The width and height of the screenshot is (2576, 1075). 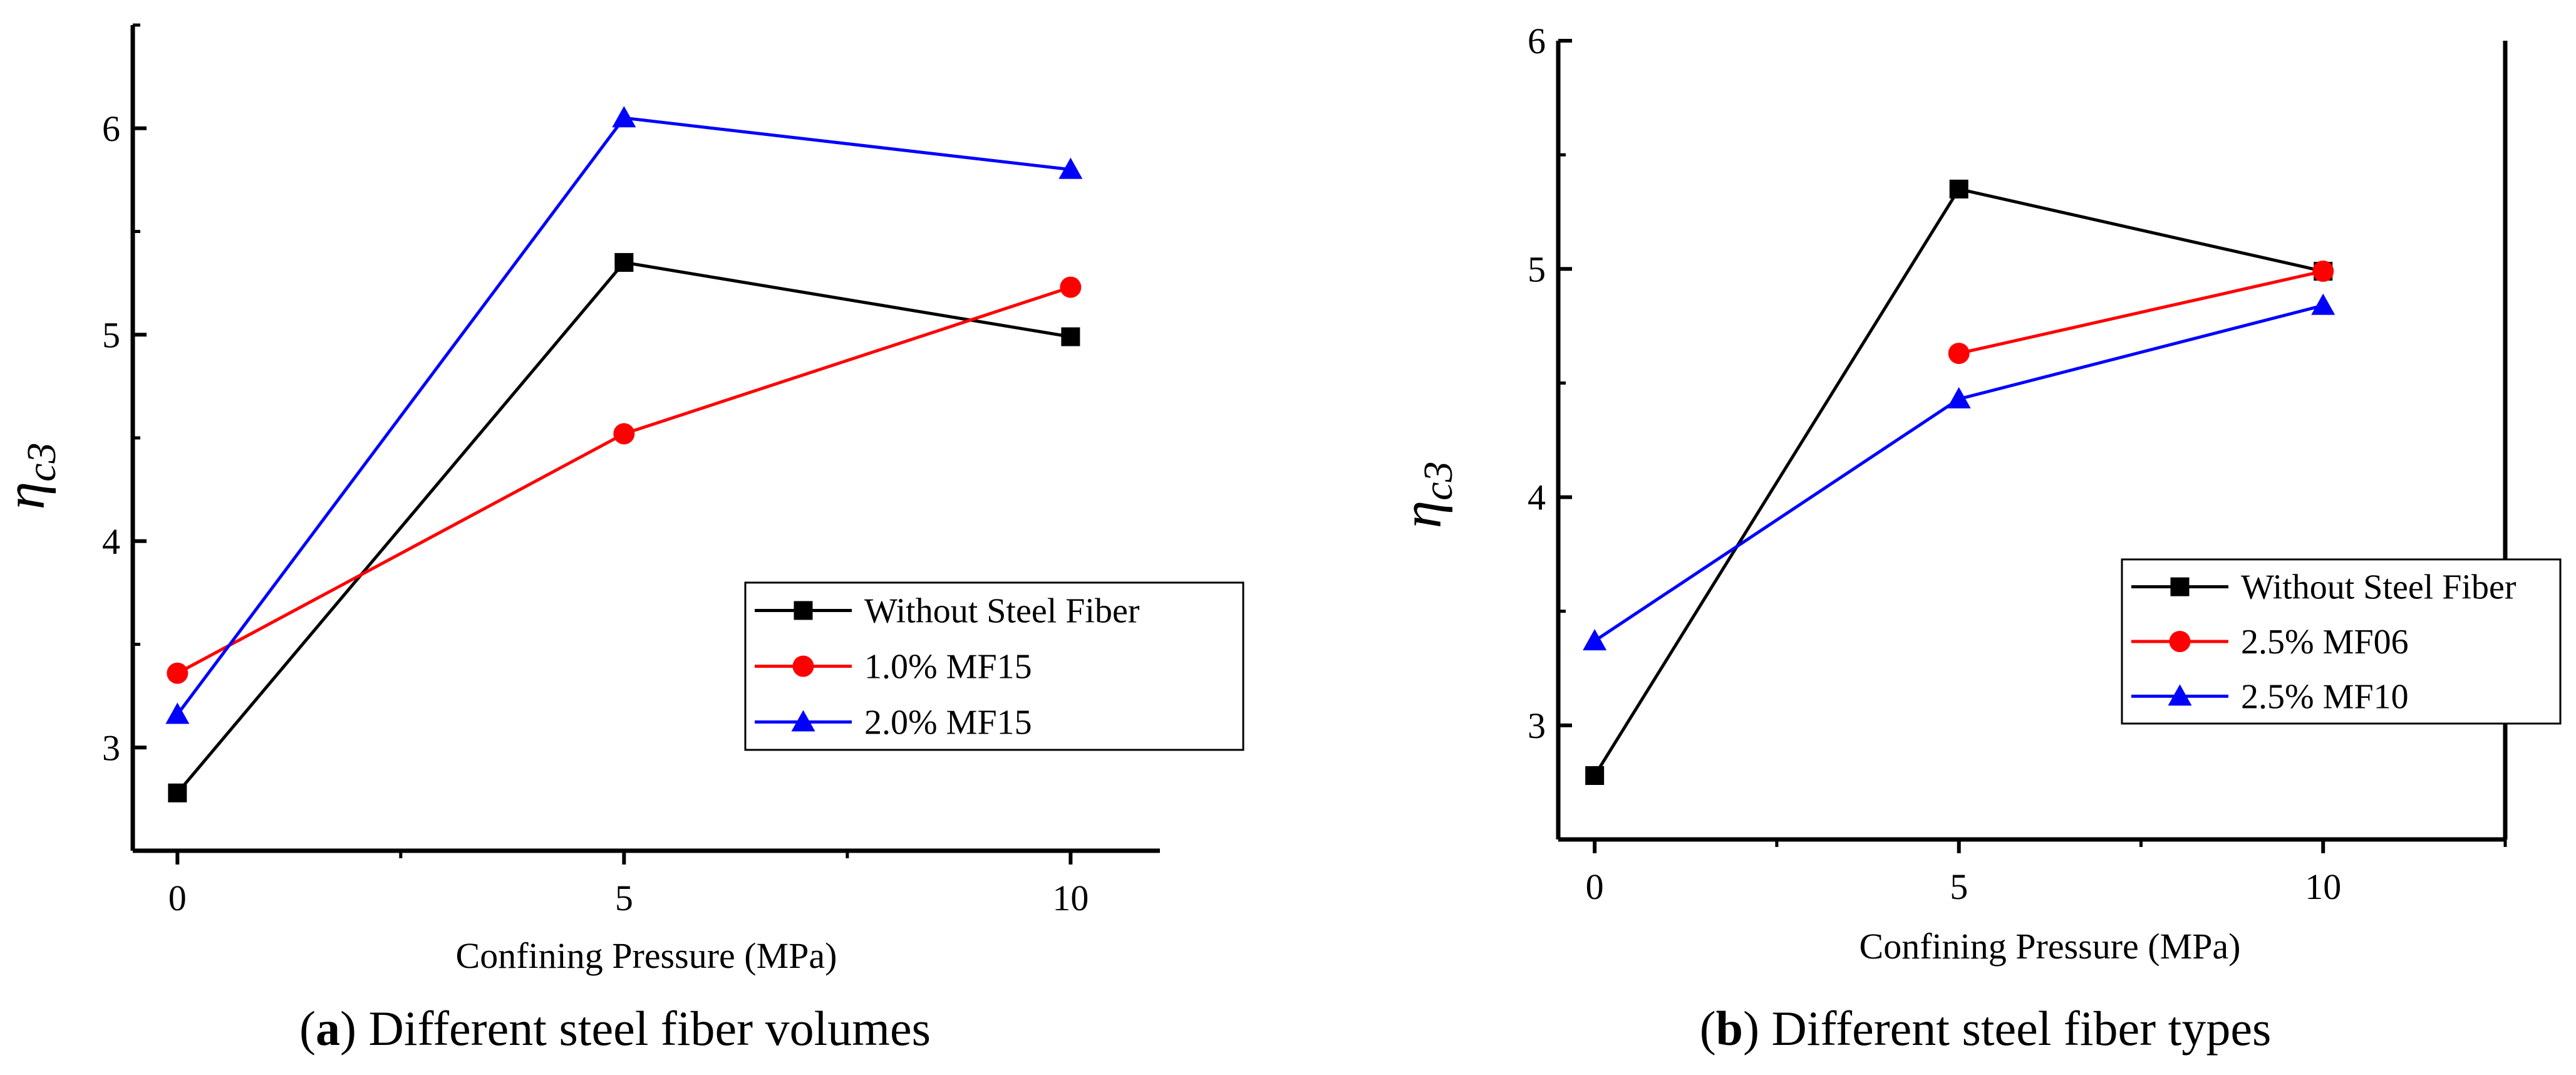 I want to click on legend-label: 1.0% MF15, so click(x=948, y=667).